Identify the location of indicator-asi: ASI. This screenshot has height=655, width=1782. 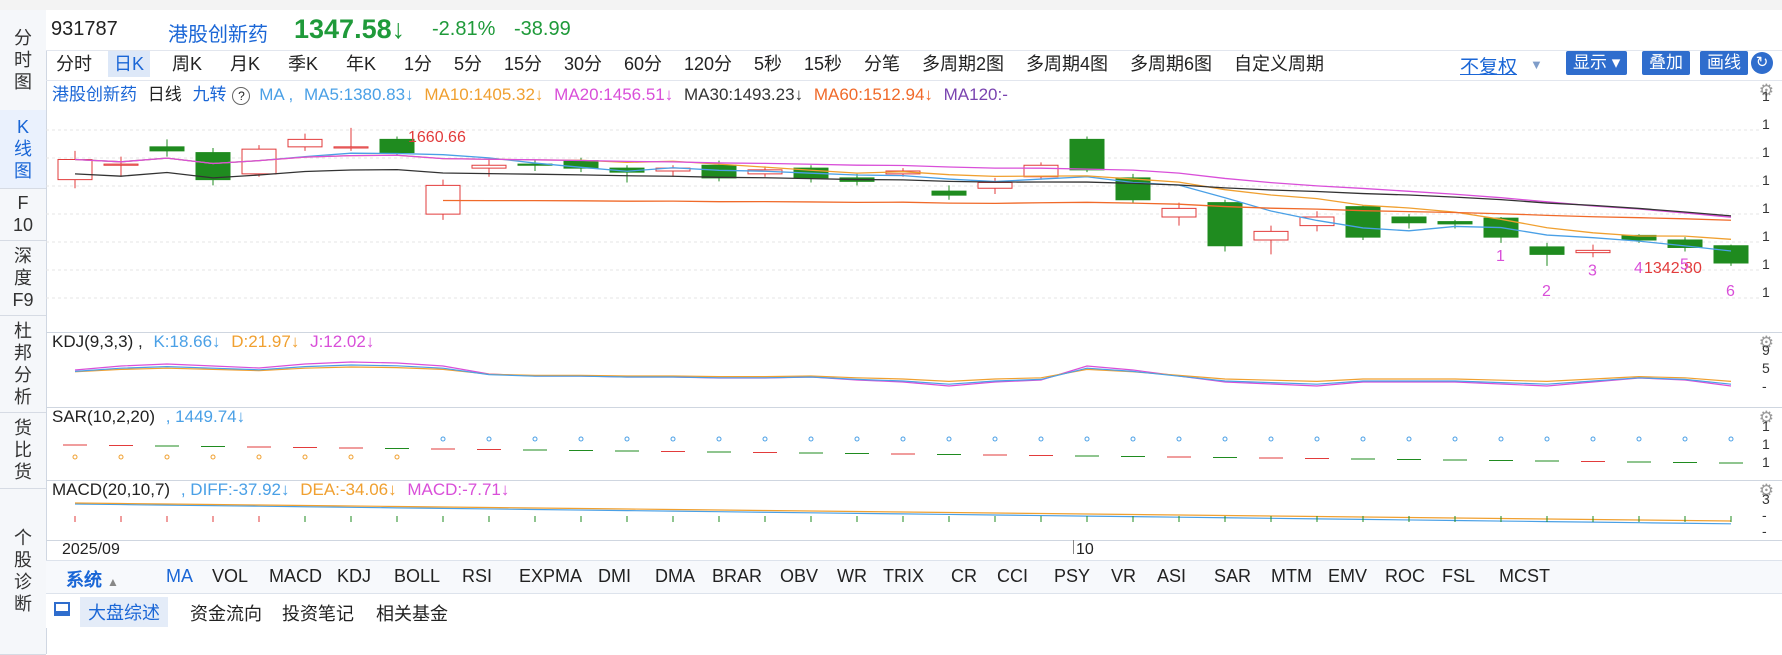
(1172, 576).